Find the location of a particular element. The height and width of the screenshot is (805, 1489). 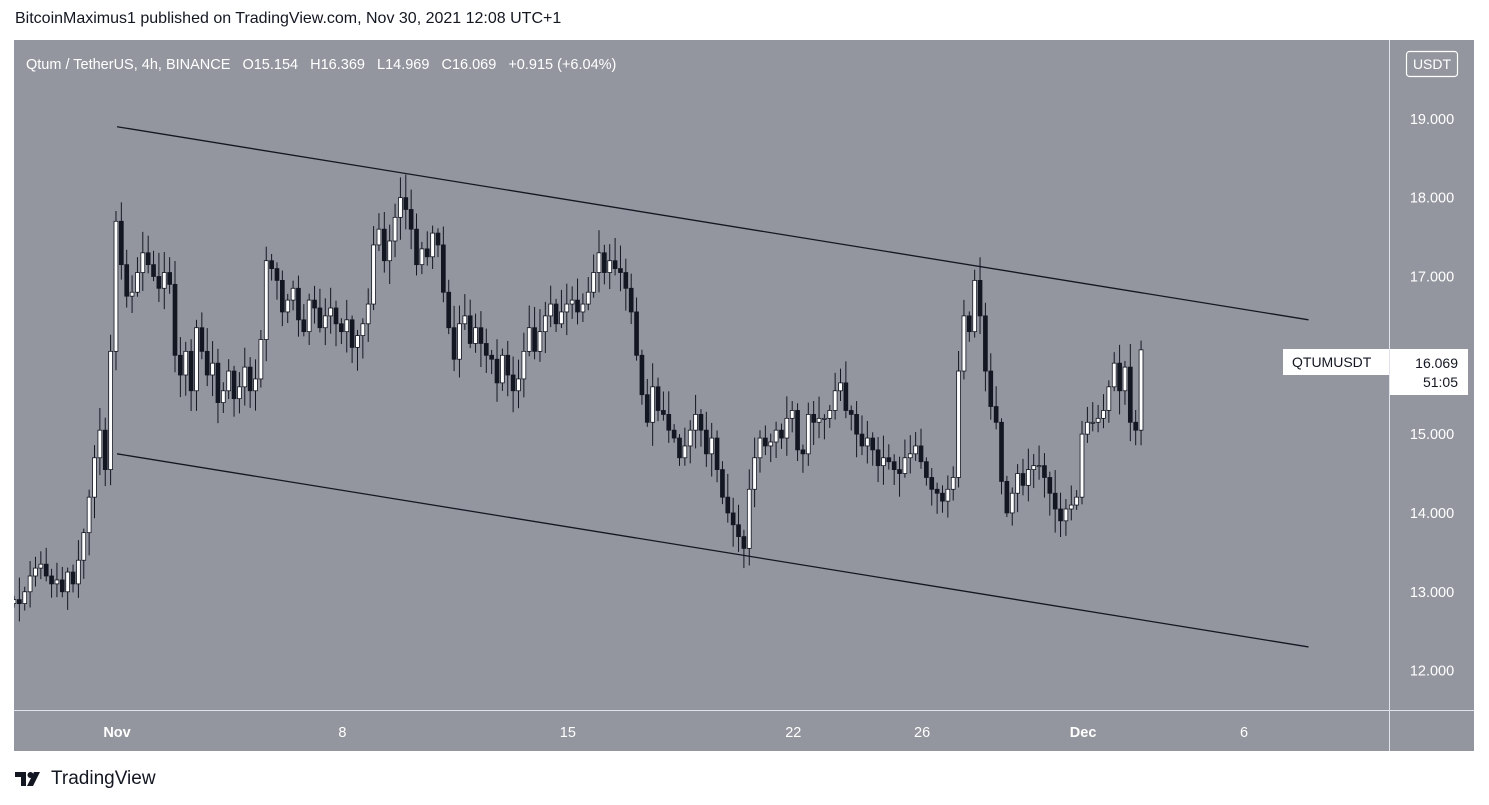

open-label: O is located at coordinates (247, 65).